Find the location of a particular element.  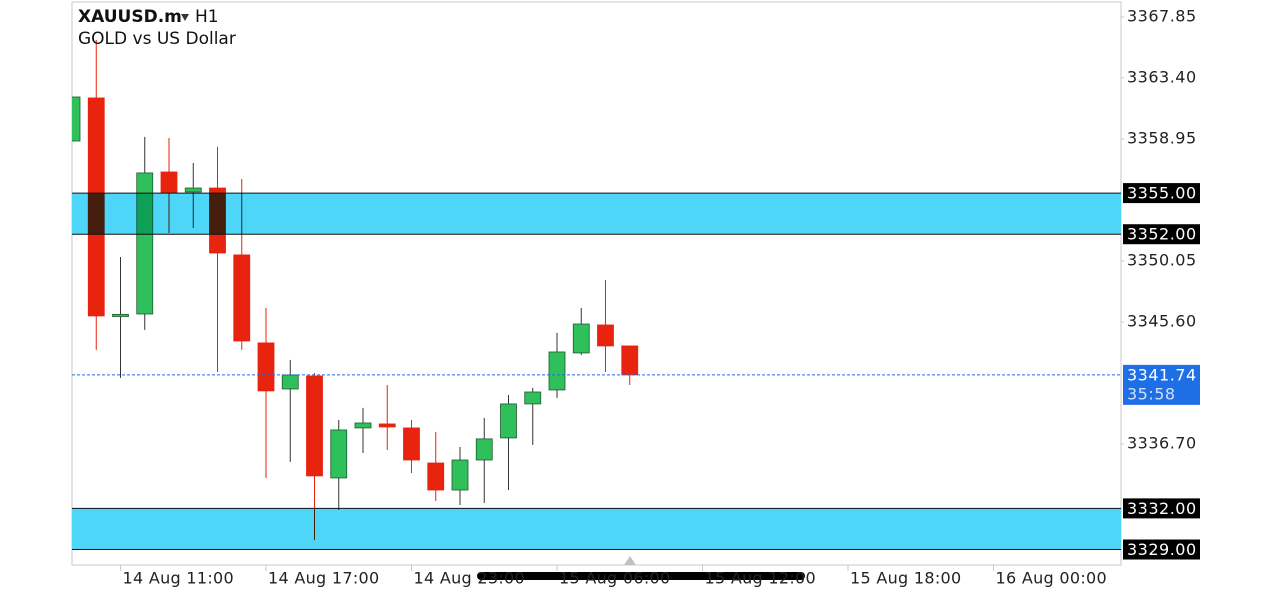

current-price-box is located at coordinates (1161, 384).